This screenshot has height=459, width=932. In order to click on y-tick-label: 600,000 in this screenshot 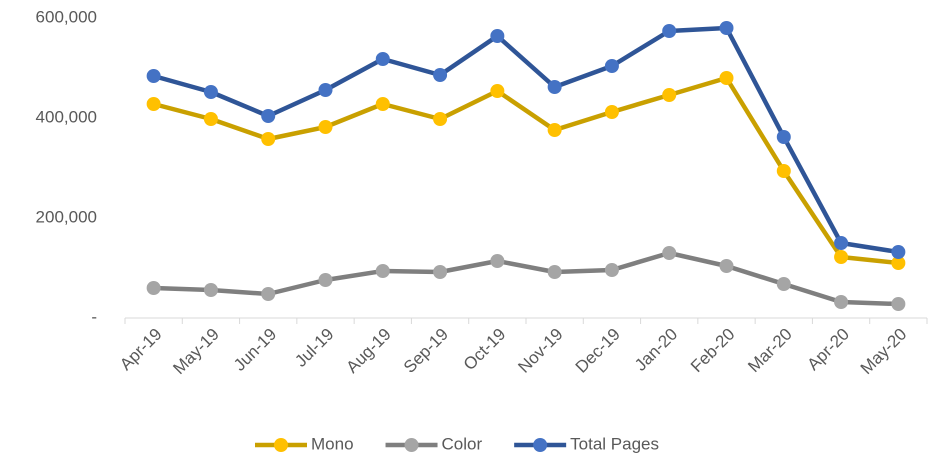, I will do `click(66, 16)`.